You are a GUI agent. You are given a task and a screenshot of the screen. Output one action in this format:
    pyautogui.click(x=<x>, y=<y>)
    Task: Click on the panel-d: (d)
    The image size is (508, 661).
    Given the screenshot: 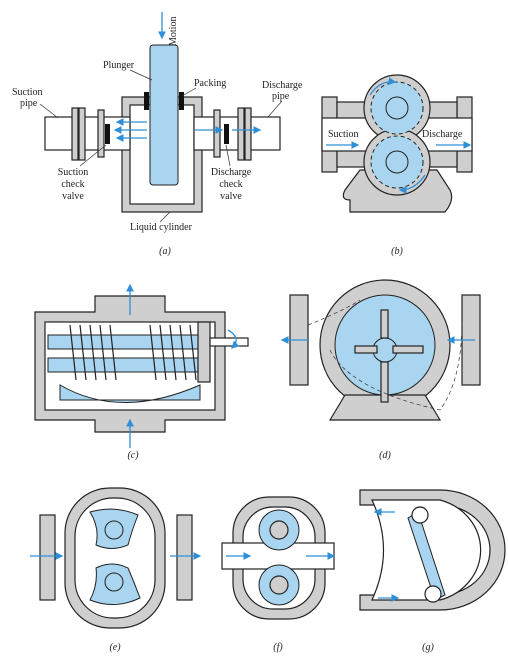 What is the action you would take?
    pyautogui.click(x=380, y=370)
    